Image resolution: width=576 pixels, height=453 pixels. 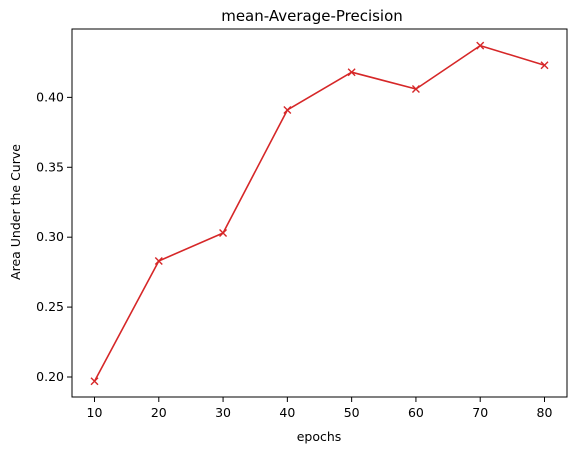 What do you see at coordinates (50, 96) in the screenshot?
I see `y-tick-label: 0.40` at bounding box center [50, 96].